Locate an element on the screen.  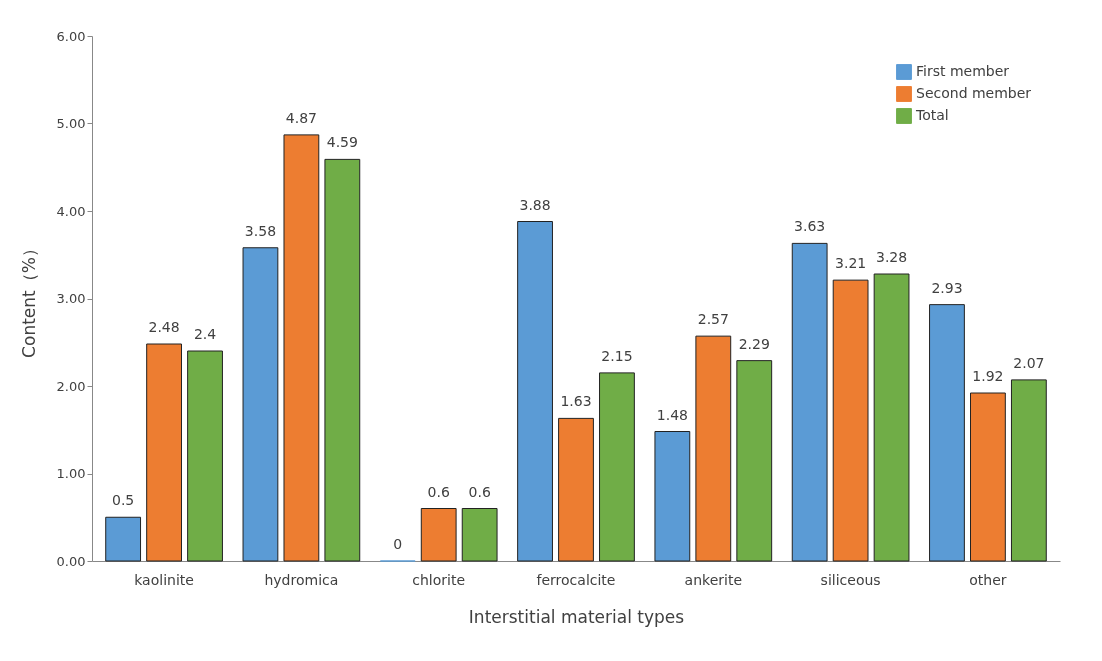
x-tick-label: ferrocalcite is located at coordinates (576, 579).